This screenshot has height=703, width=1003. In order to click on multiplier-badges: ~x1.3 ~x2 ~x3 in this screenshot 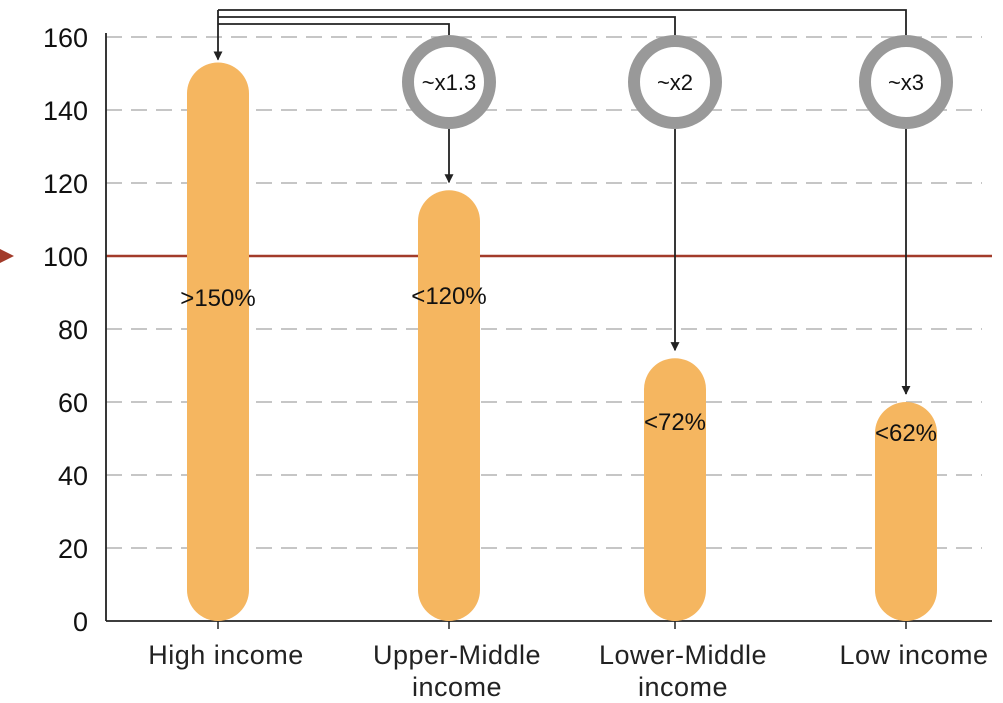, I will do `click(677, 82)`.